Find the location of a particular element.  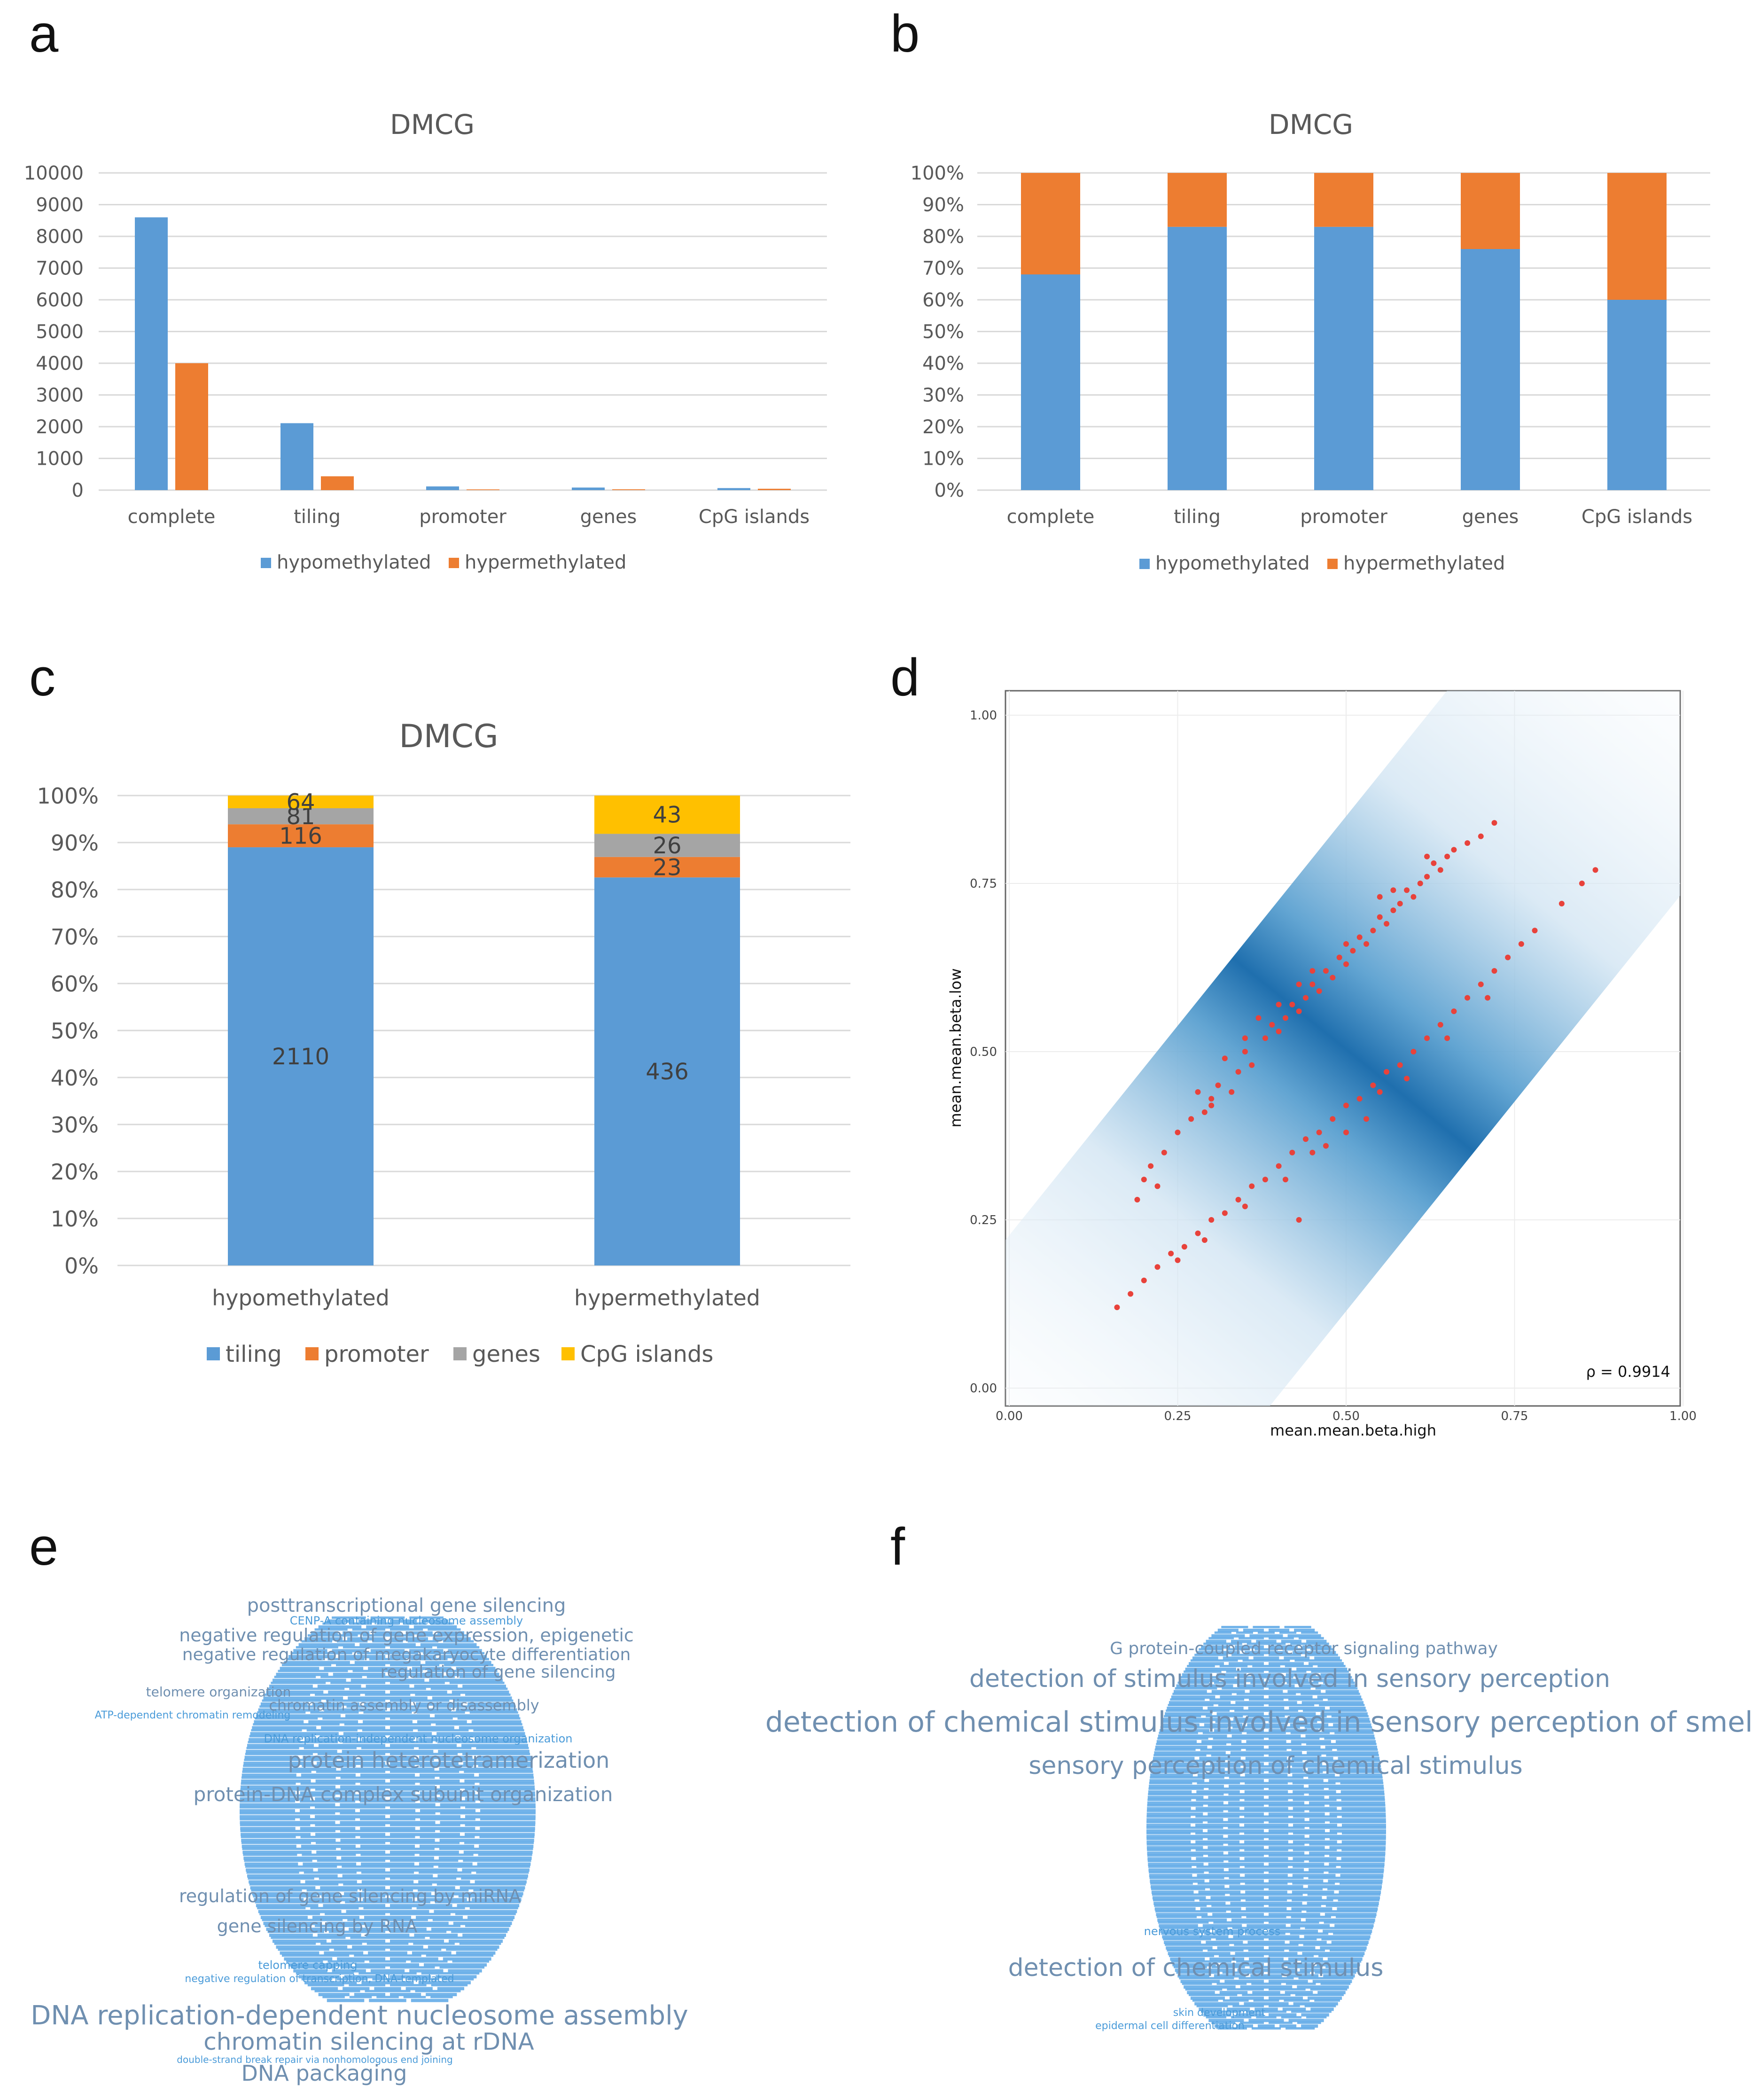

y-tick-label: 10000 is located at coordinates (54, 173).